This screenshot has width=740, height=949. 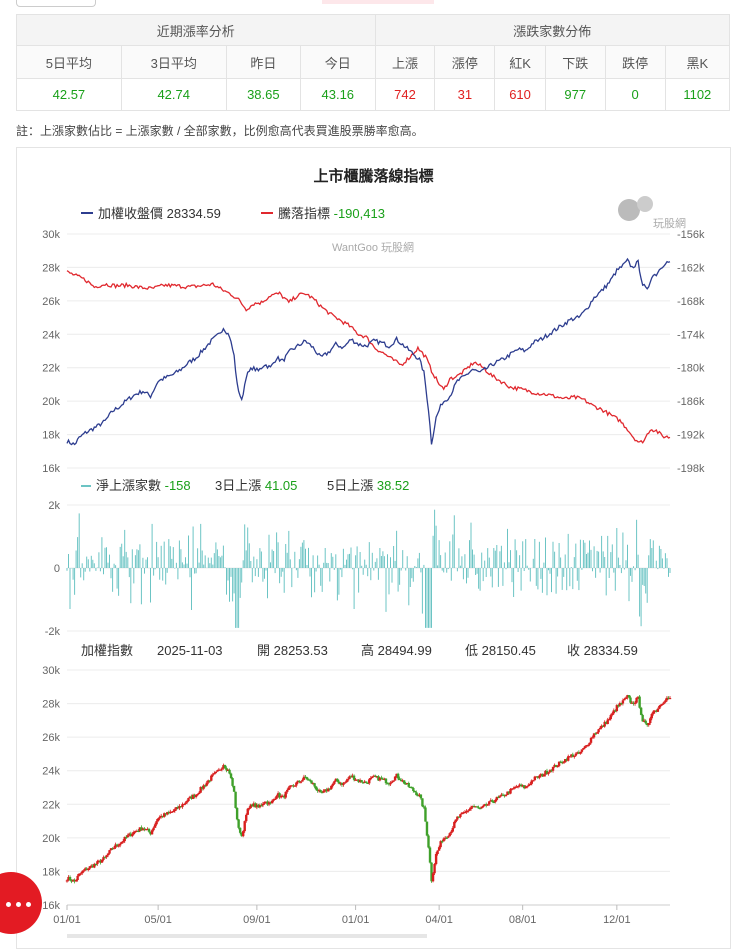 I want to click on stat-value-2: 38.65, so click(x=263, y=94).